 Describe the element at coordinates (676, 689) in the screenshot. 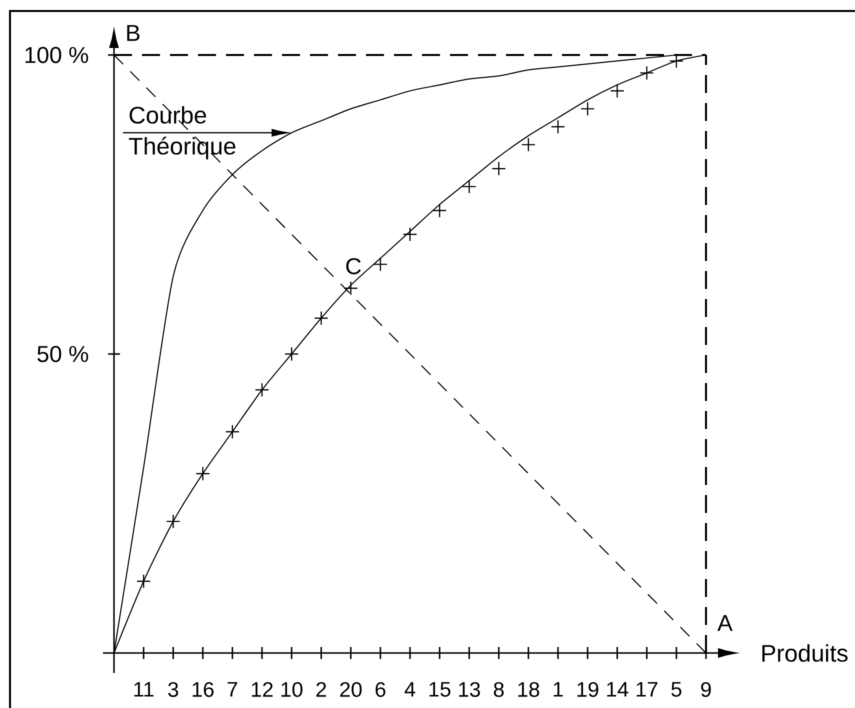

I see `x-tick-label: 5` at that location.